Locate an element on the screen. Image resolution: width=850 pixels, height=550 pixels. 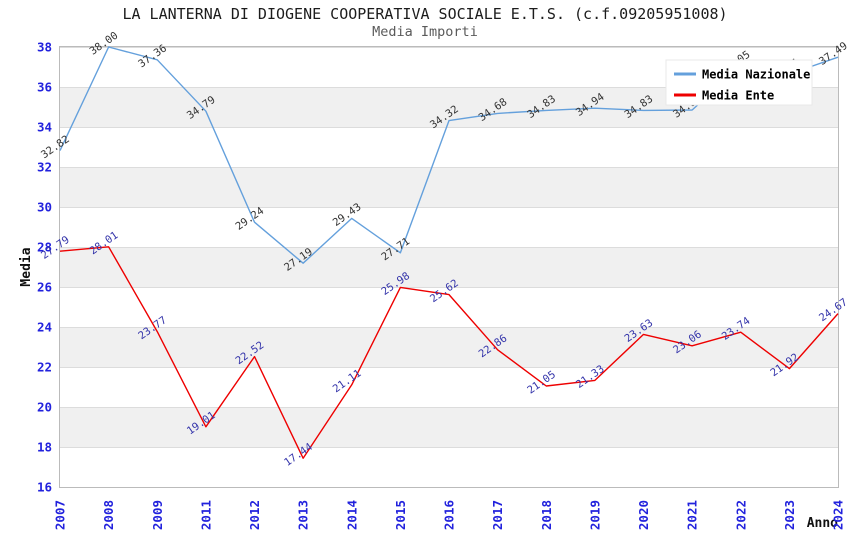
y-tick-label: 20 is located at coordinates (44, 407).